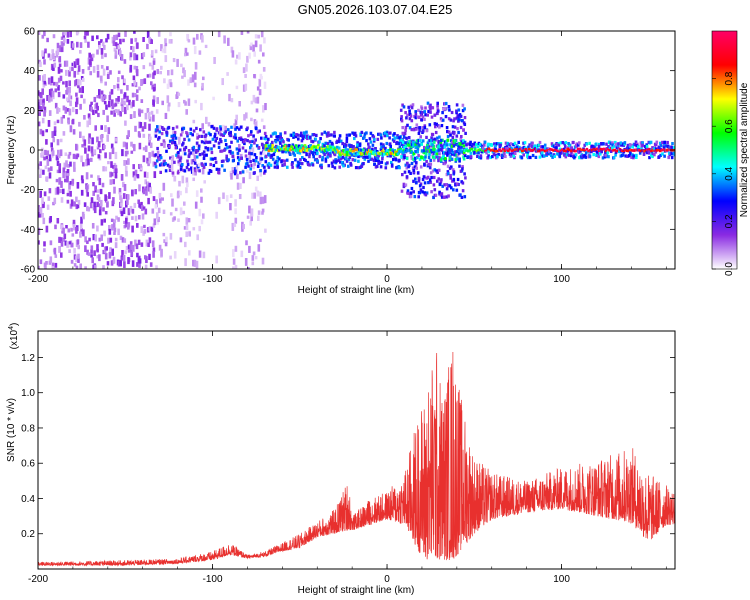  What do you see at coordinates (32, 151) in the screenshot?
I see `y-tick-label: 0` at bounding box center [32, 151].